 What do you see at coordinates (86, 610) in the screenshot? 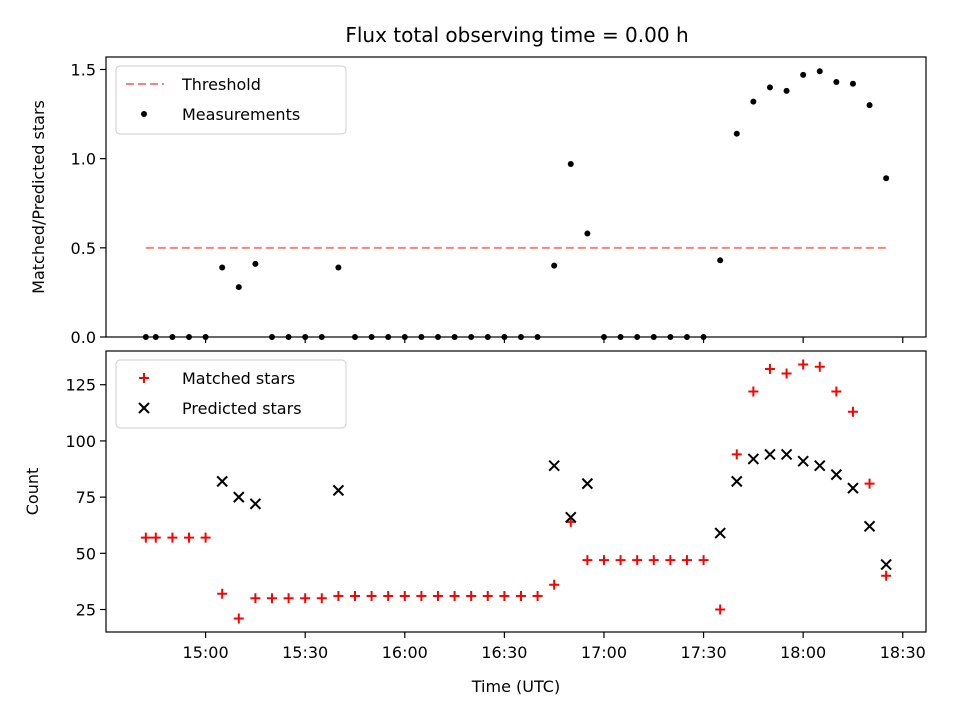
I see `y-tick-label: 25` at bounding box center [86, 610].